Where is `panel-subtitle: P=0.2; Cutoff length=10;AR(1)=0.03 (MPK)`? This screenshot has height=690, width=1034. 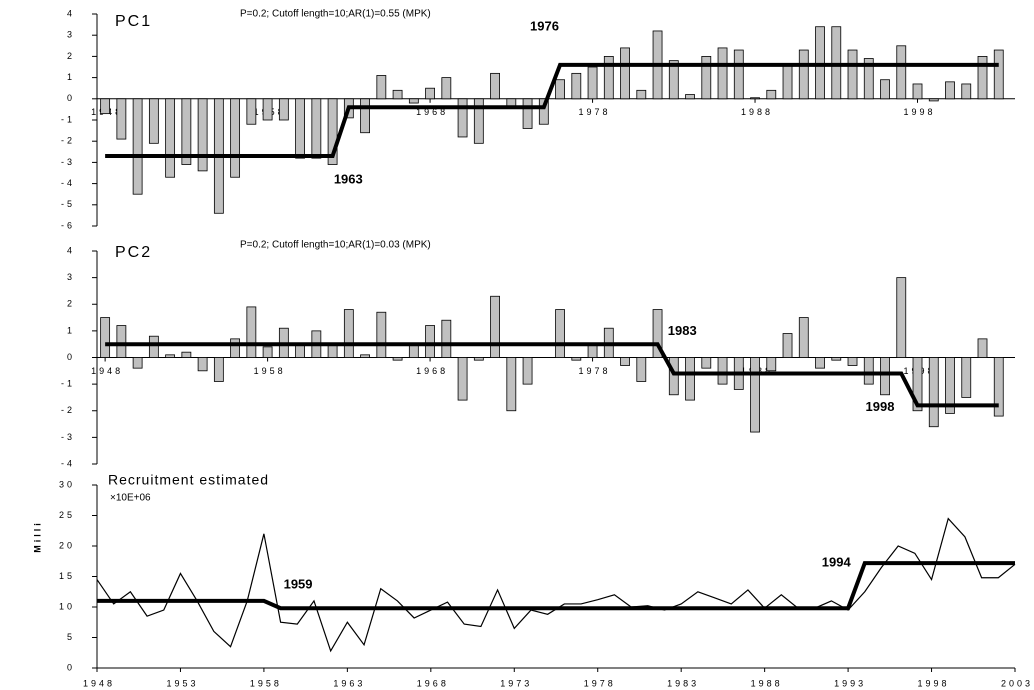 panel-subtitle: P=0.2; Cutoff length=10;AR(1)=0.03 (MPK) is located at coordinates (335, 245).